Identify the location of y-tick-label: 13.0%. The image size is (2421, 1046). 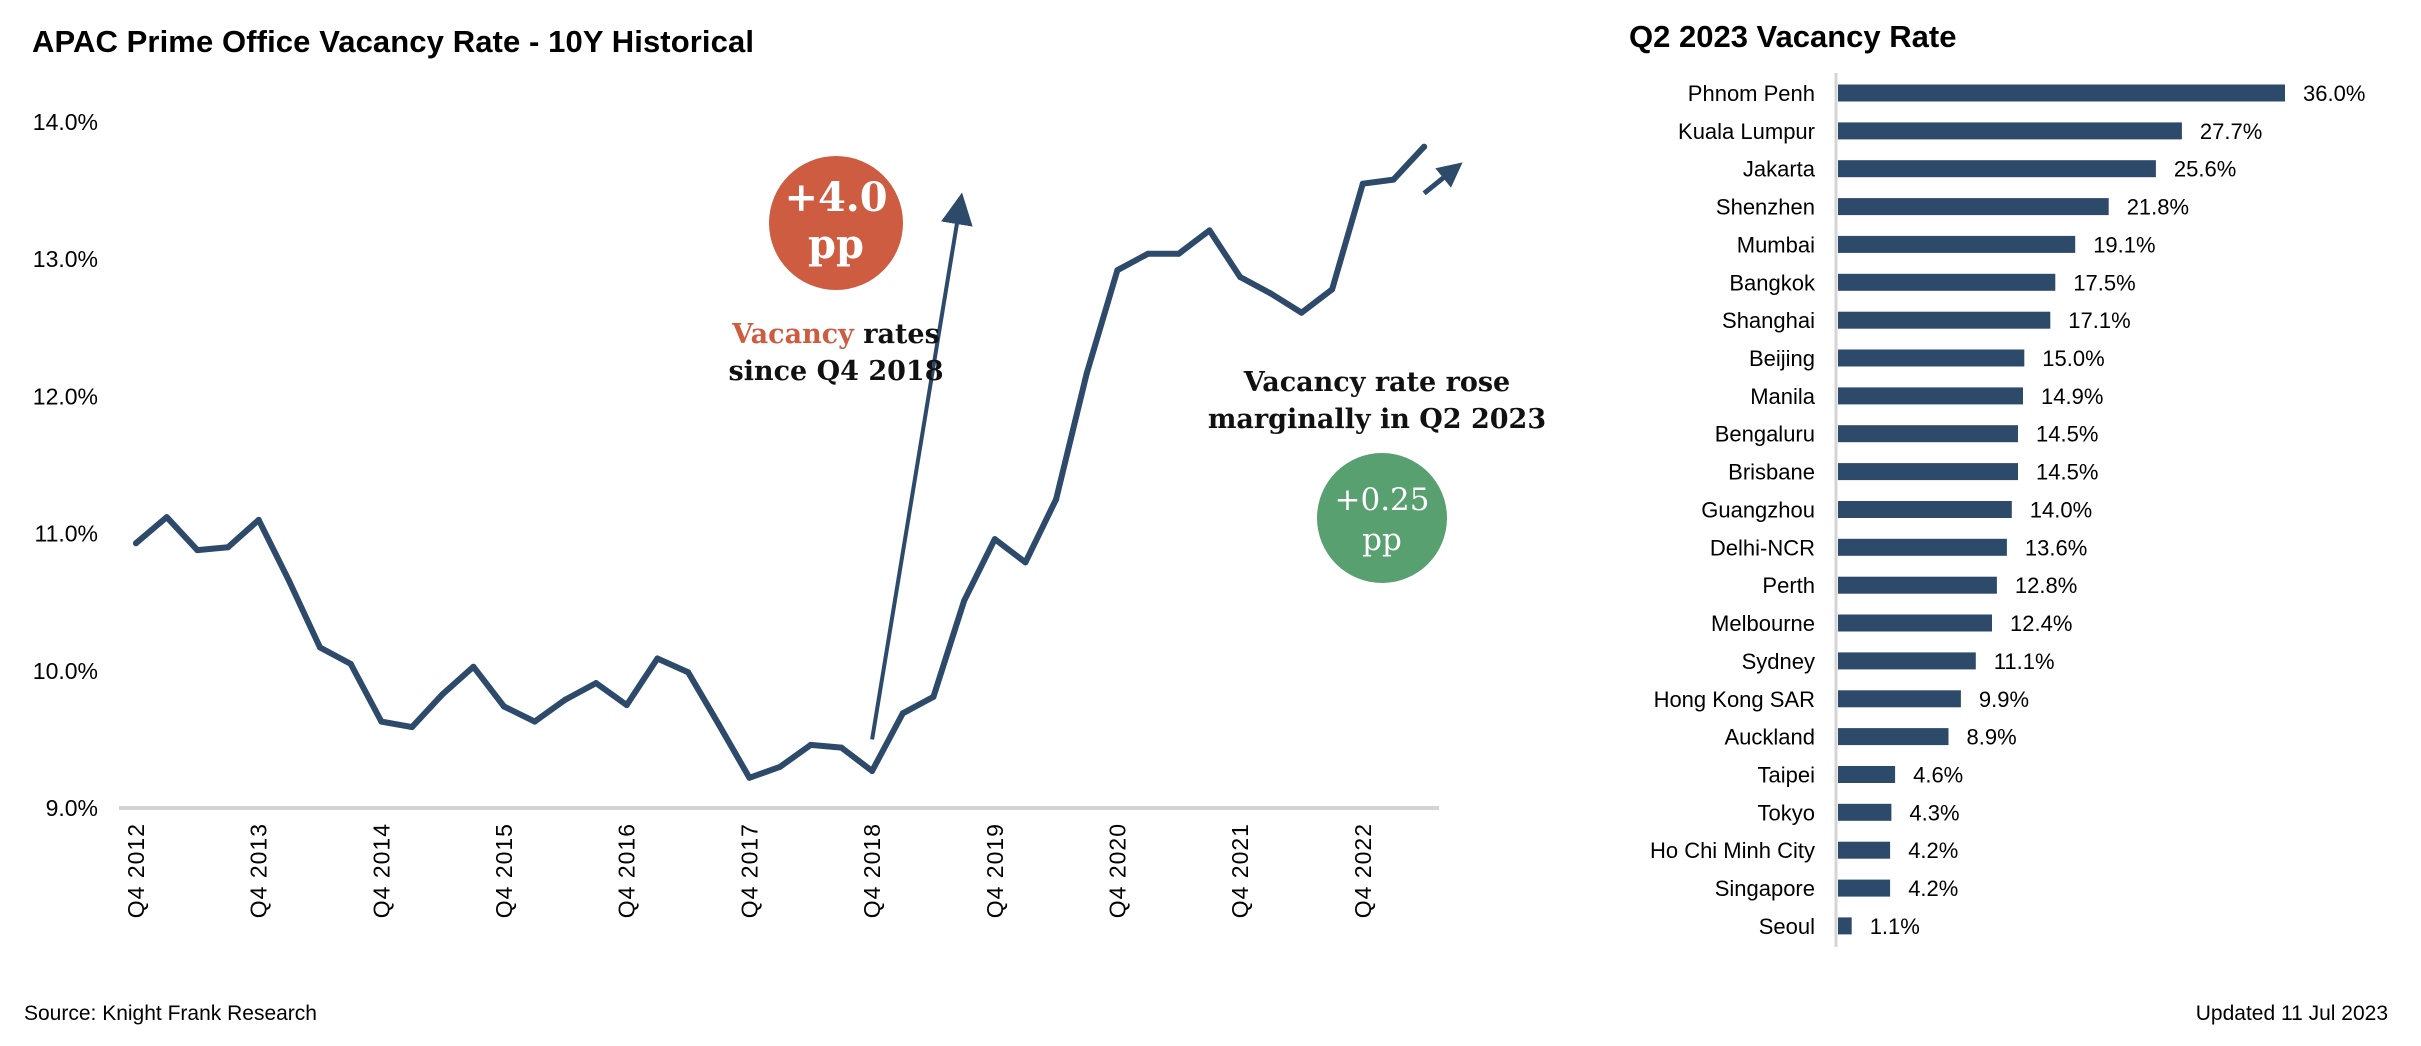
(65, 259).